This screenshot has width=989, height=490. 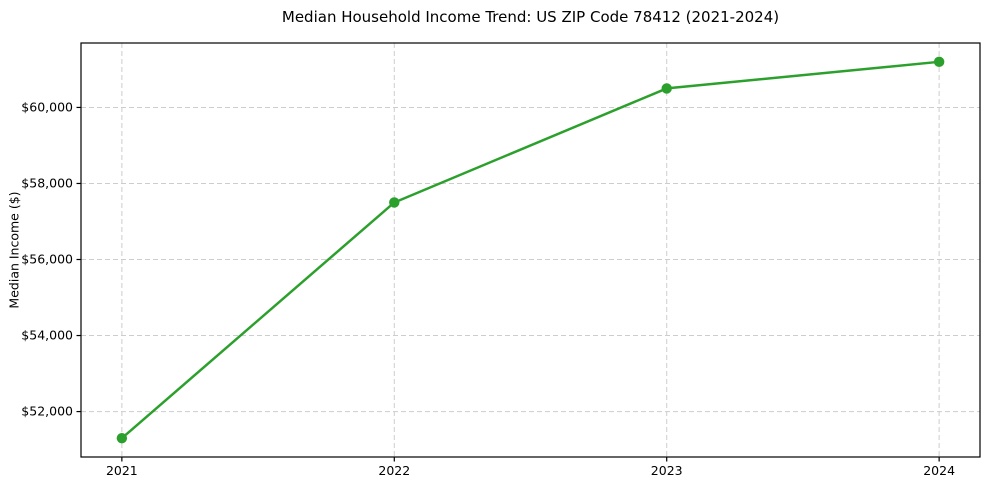 What do you see at coordinates (667, 470) in the screenshot?
I see `x-tick-label: 2023` at bounding box center [667, 470].